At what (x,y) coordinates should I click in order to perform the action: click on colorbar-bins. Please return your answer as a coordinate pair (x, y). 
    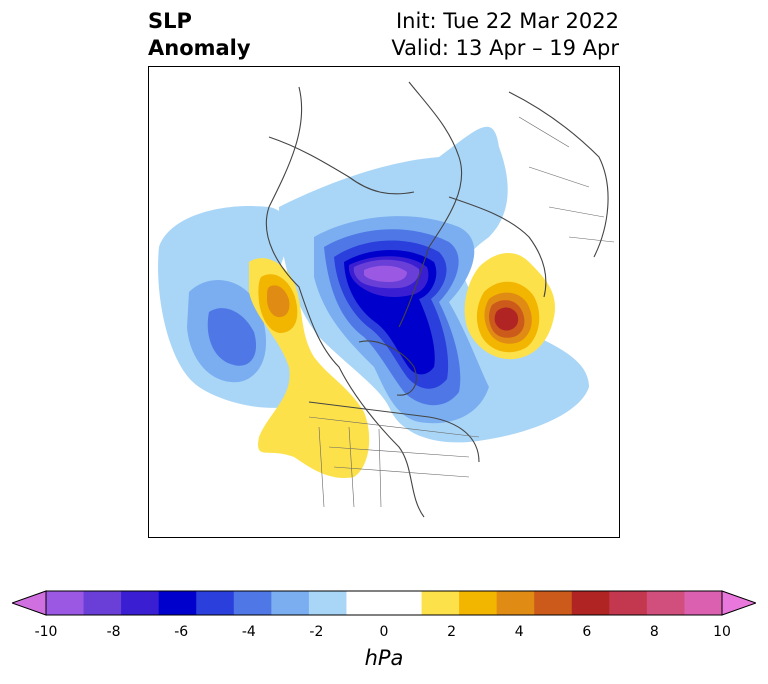
    Looking at the image, I should click on (384, 603).